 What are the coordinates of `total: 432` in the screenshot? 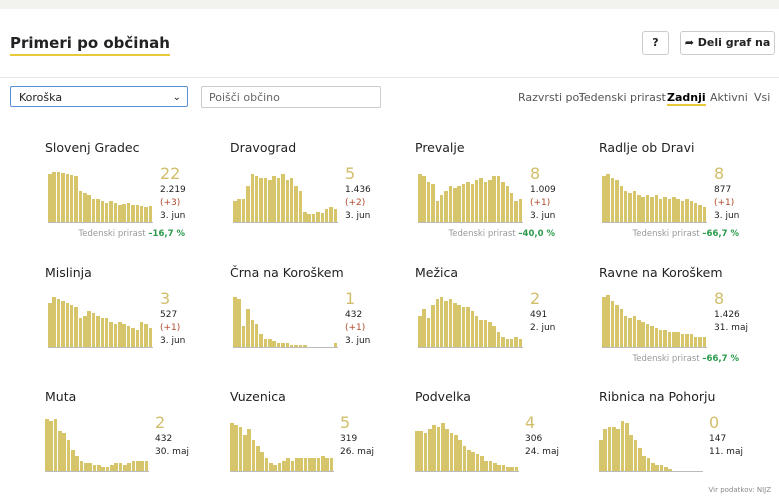 It's located at (354, 315).